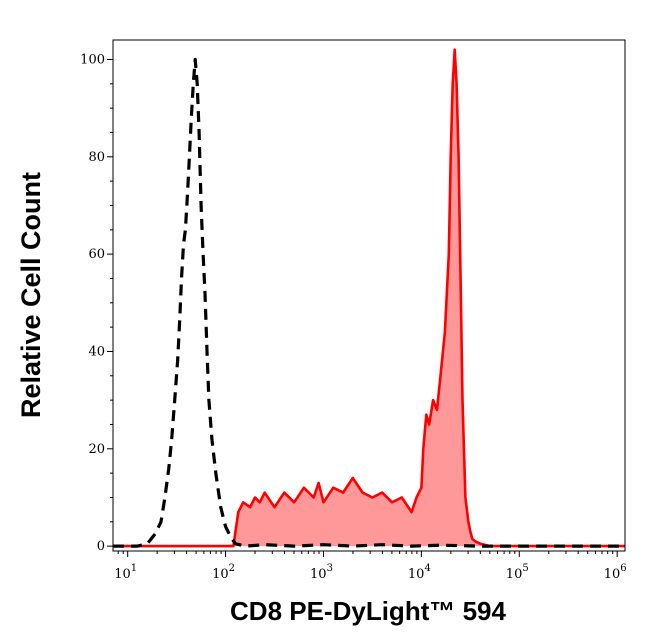 This screenshot has width=646, height=641. Describe the element at coordinates (321, 572) in the screenshot. I see `x-tick-label: 10³` at that location.